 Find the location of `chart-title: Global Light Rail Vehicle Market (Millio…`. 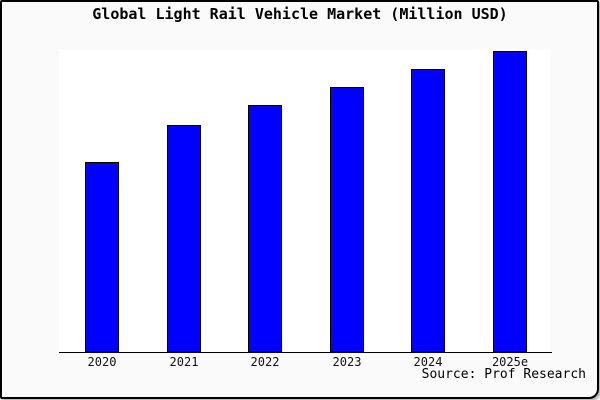

chart-title: Global Light Rail Vehicle Market (Millio… is located at coordinates (300, 14).